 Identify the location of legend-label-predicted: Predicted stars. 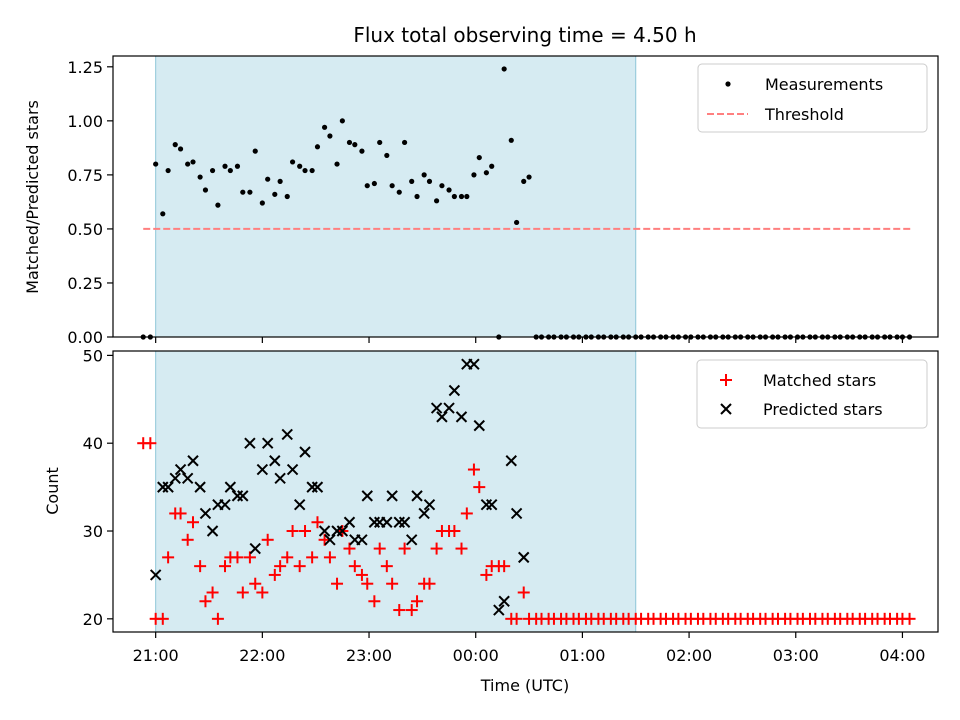
(823, 409).